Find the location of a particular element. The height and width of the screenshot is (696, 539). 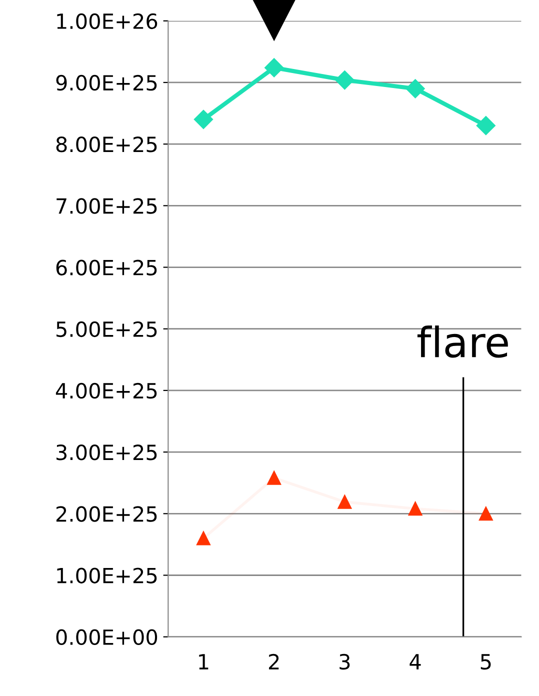

y-tick-label: 0.00E+00 is located at coordinates (107, 637).